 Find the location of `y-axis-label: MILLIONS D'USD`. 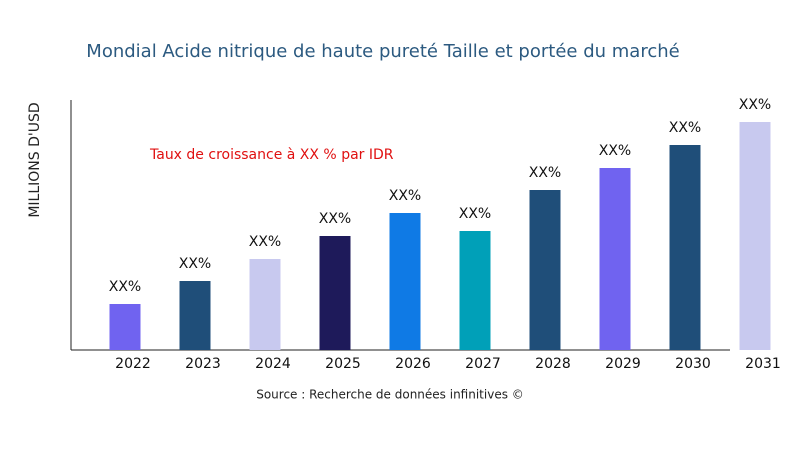

y-axis-label: MILLIONS D'USD is located at coordinates (35, 159).